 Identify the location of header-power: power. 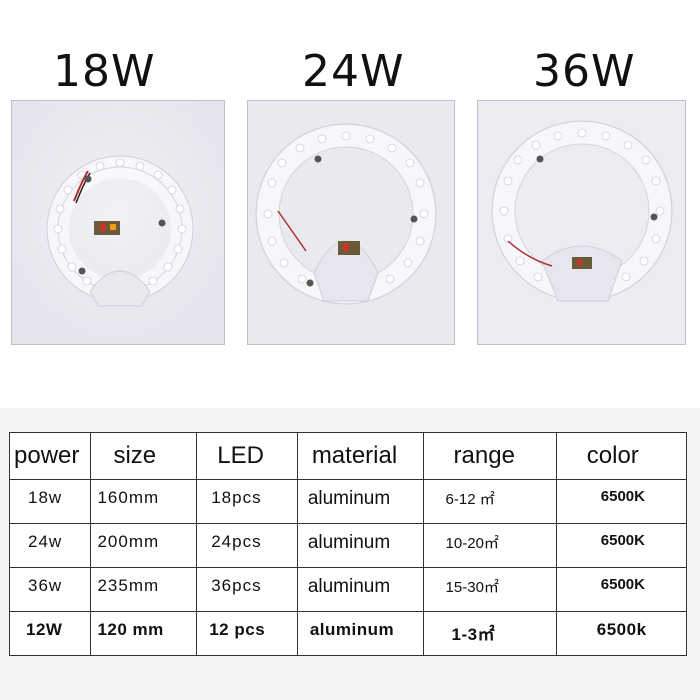
(50, 456).